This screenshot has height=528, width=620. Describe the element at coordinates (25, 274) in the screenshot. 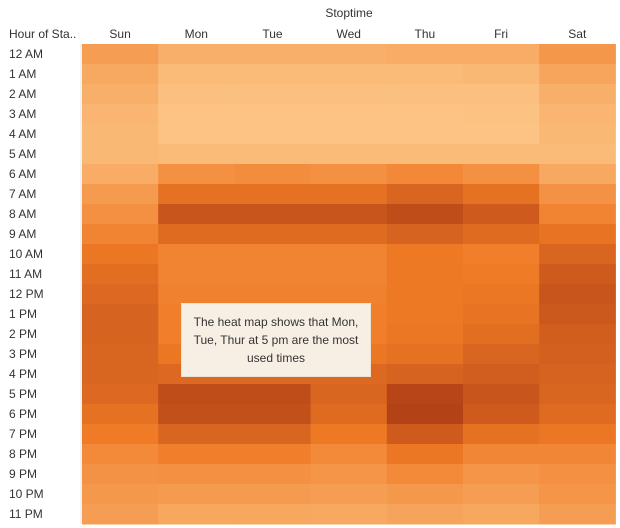

I see `row-label: 11 AM` at that location.